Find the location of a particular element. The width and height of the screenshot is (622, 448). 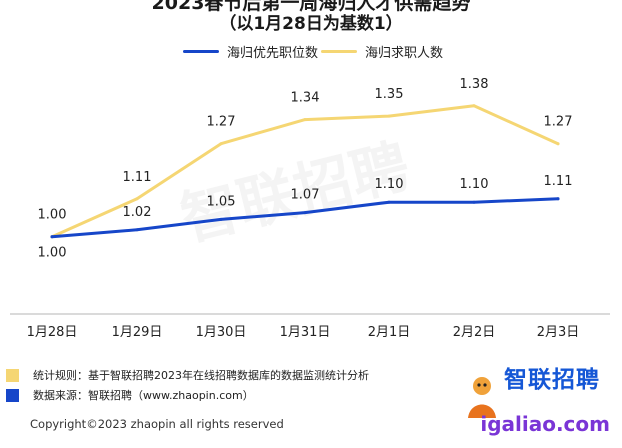

data-label-jobs: 1.02 is located at coordinates (137, 212).